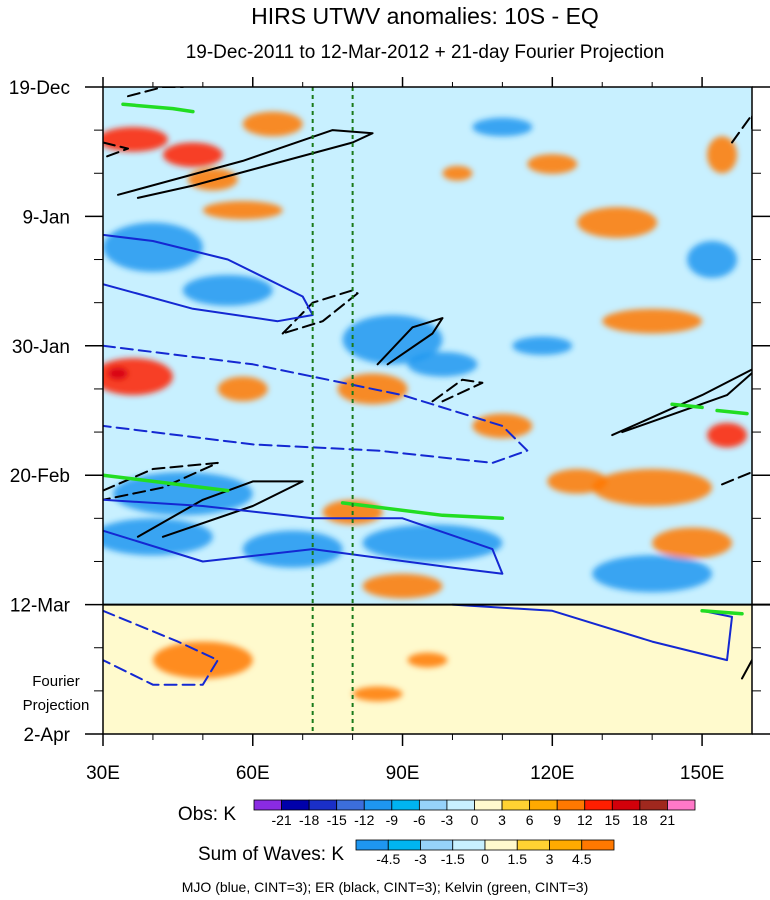  Describe the element at coordinates (56, 681) in the screenshot. I see `projection-label-line1: Fourier` at that location.